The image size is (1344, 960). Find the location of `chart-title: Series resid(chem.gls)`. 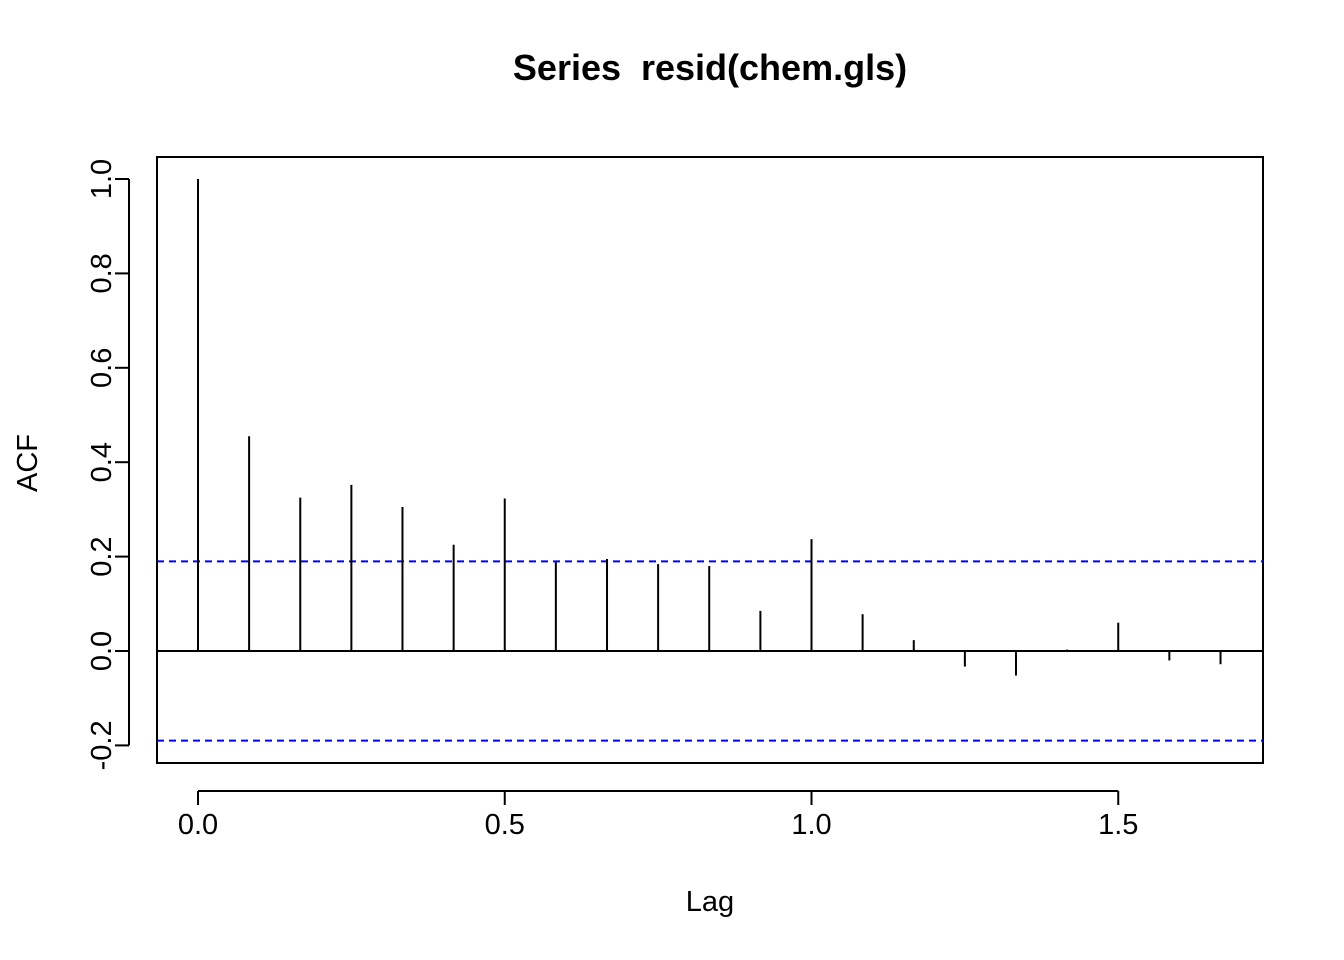

chart-title: Series resid(chem.gls) is located at coordinates (710, 67).